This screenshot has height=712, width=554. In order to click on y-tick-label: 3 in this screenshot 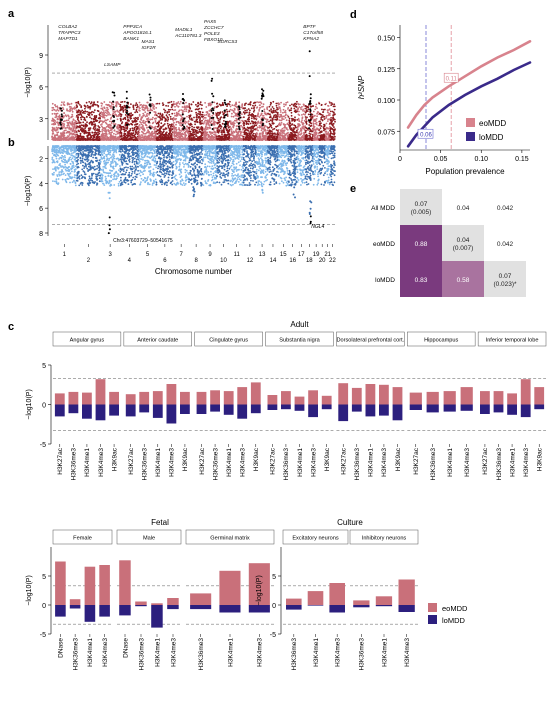, I will do `click(41, 120)`.